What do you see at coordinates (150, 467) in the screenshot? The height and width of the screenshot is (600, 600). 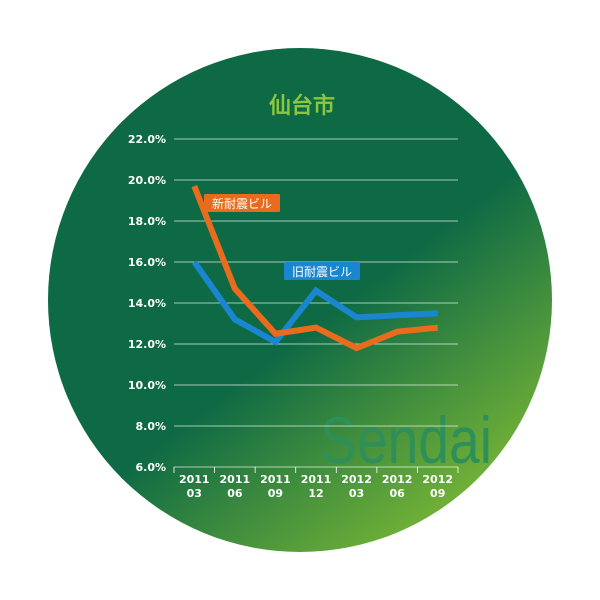 I see `y-tick-label: 6.0%` at bounding box center [150, 467].